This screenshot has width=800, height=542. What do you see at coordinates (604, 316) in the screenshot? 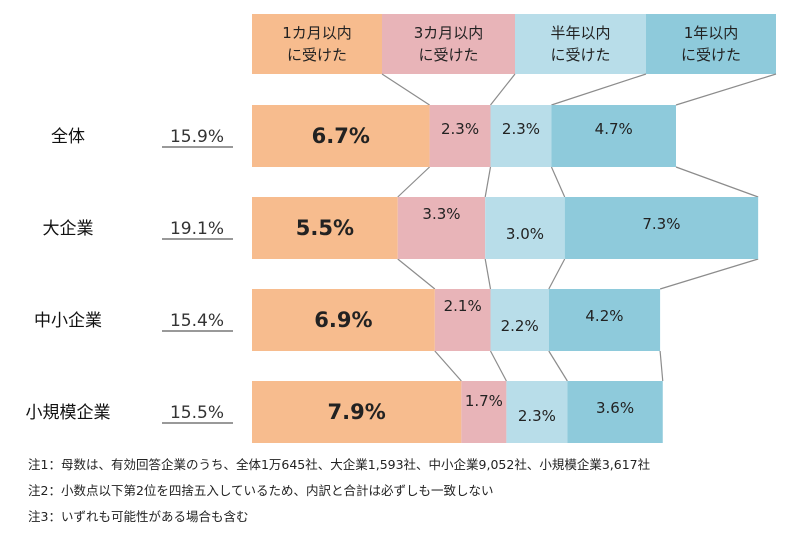
I see `data-label: 4.2%` at bounding box center [604, 316].